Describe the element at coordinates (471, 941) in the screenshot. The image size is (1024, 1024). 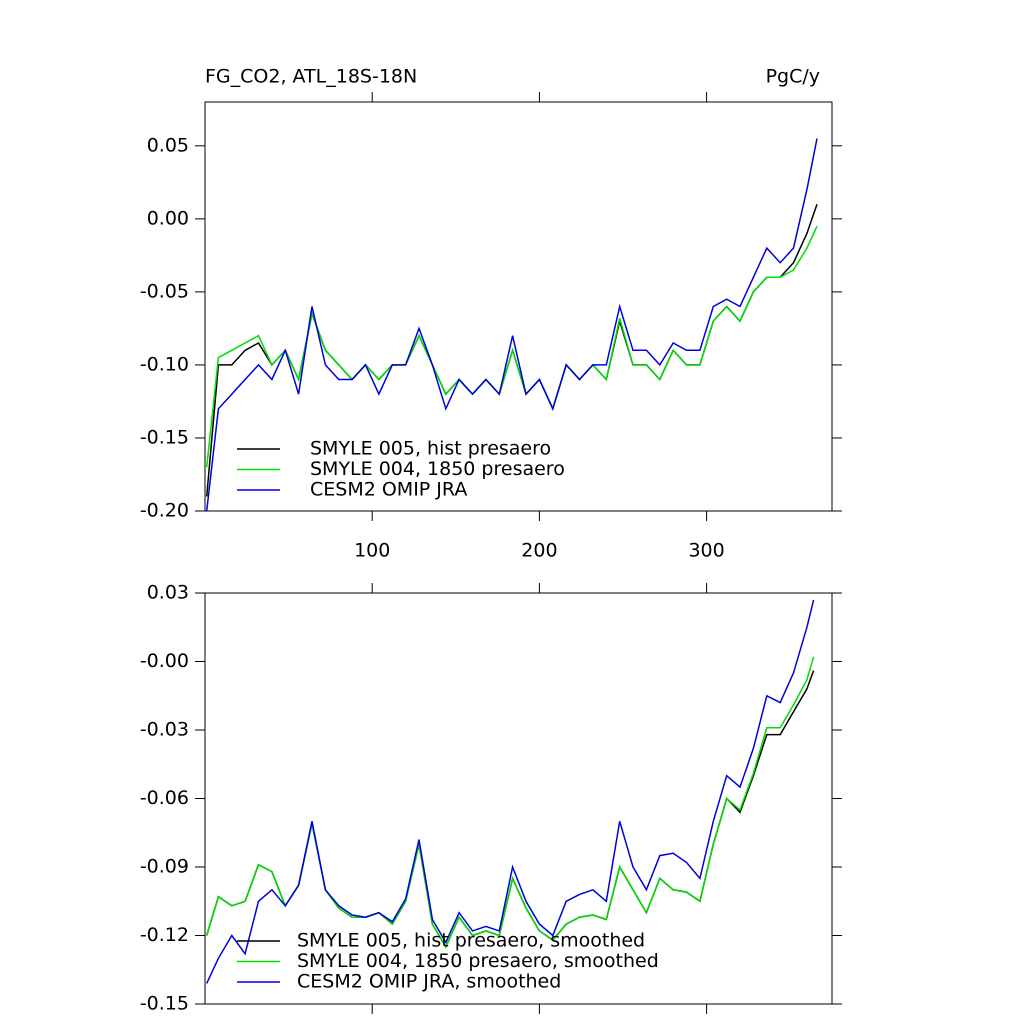
I see `legend-label: SMYLE 005, hist presaero, smoothed` at that location.